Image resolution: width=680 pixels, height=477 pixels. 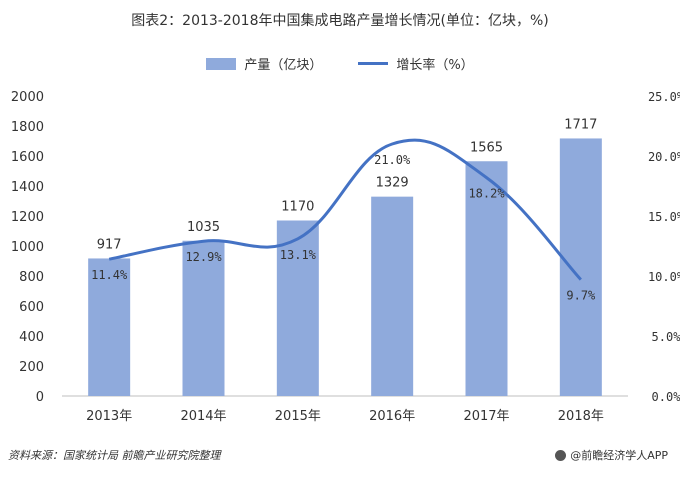 I want to click on line-data-label: 9.7%, so click(x=581, y=296).